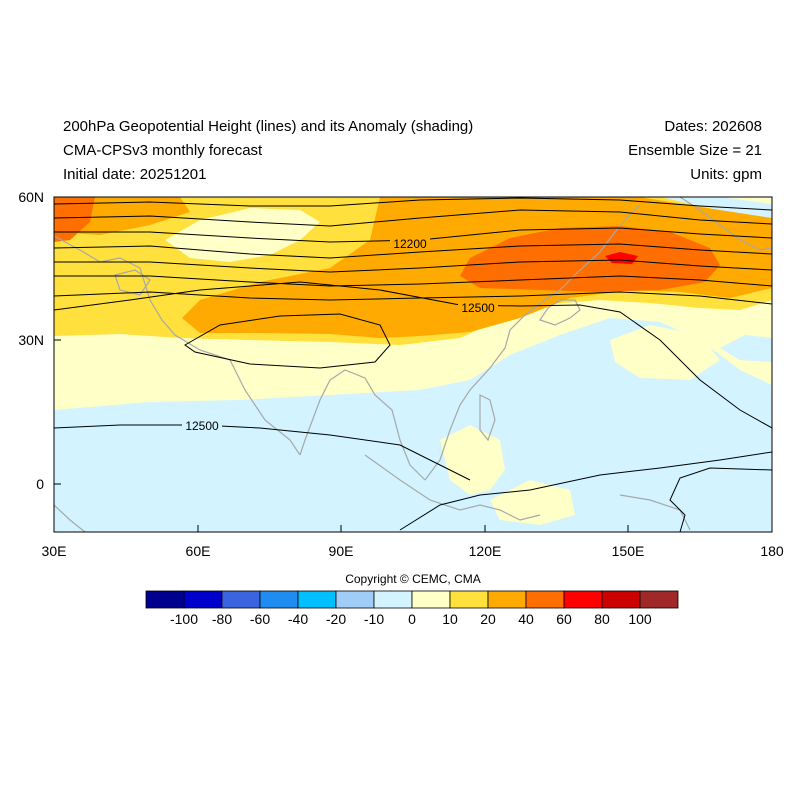  I want to click on contour-label-group: 12200 12500 12500, so click(340, 334).